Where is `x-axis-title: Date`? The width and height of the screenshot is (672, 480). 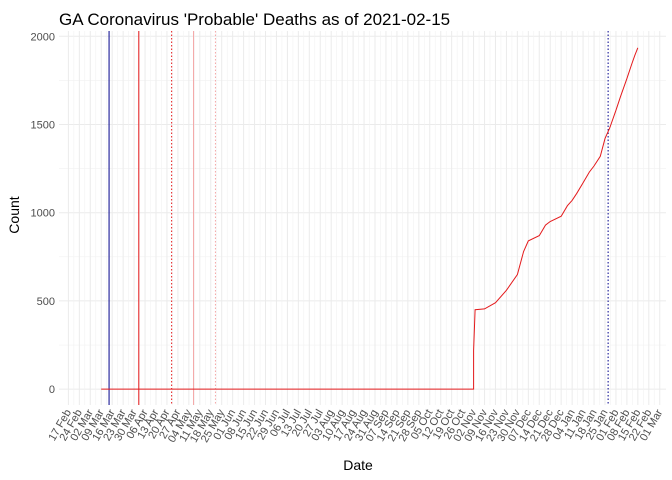
x-axis-title: Date is located at coordinates (358, 465).